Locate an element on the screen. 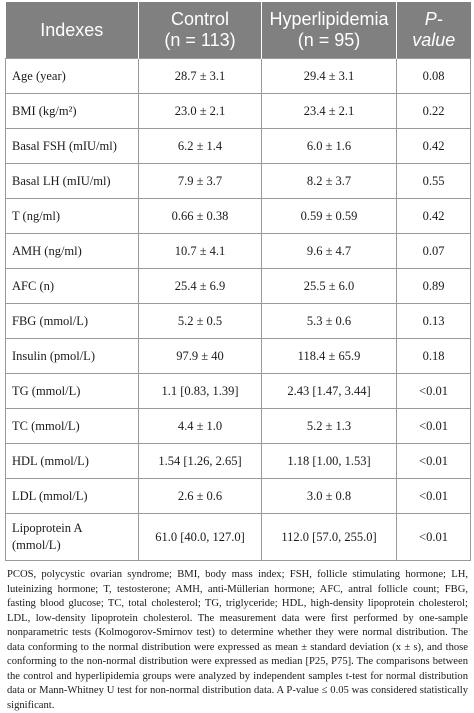  header-hyper-n: (n = 95) is located at coordinates (329, 40).